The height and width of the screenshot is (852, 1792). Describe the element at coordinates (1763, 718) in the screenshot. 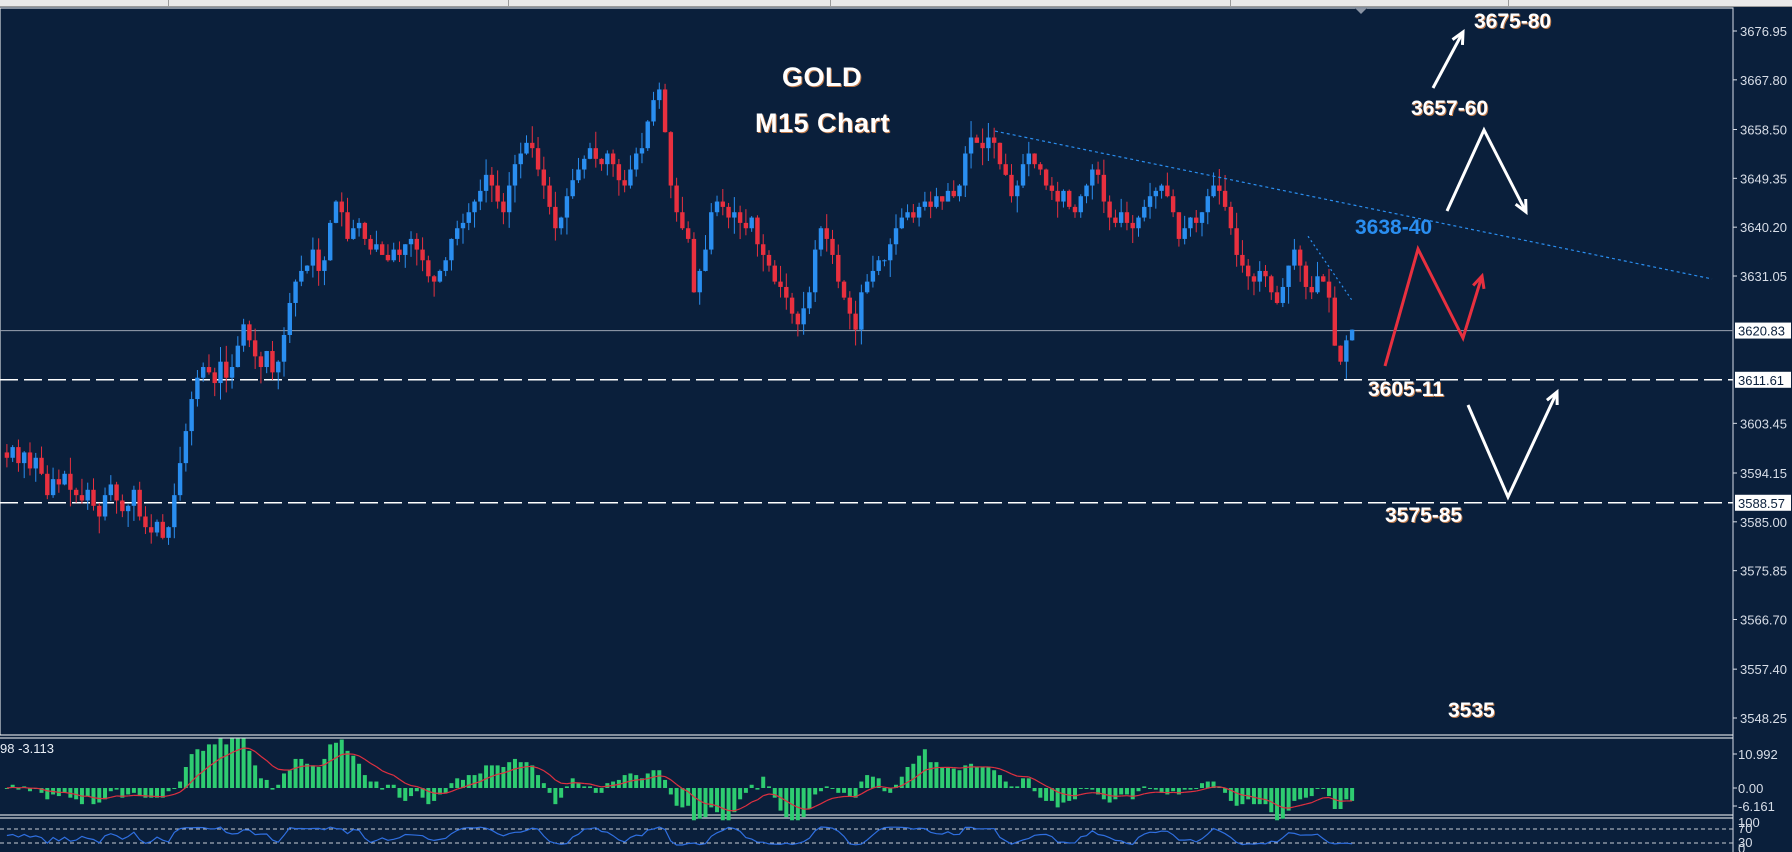

I see `y-tick-label: 3548.25` at that location.